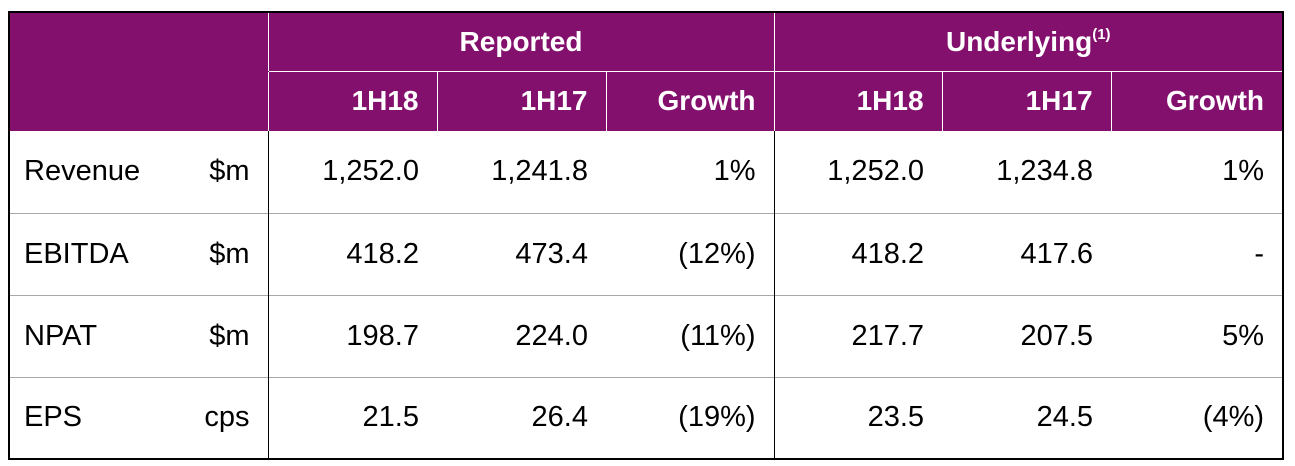  Describe the element at coordinates (1197, 417) in the screenshot. I see `cell-value: (4%)` at that location.